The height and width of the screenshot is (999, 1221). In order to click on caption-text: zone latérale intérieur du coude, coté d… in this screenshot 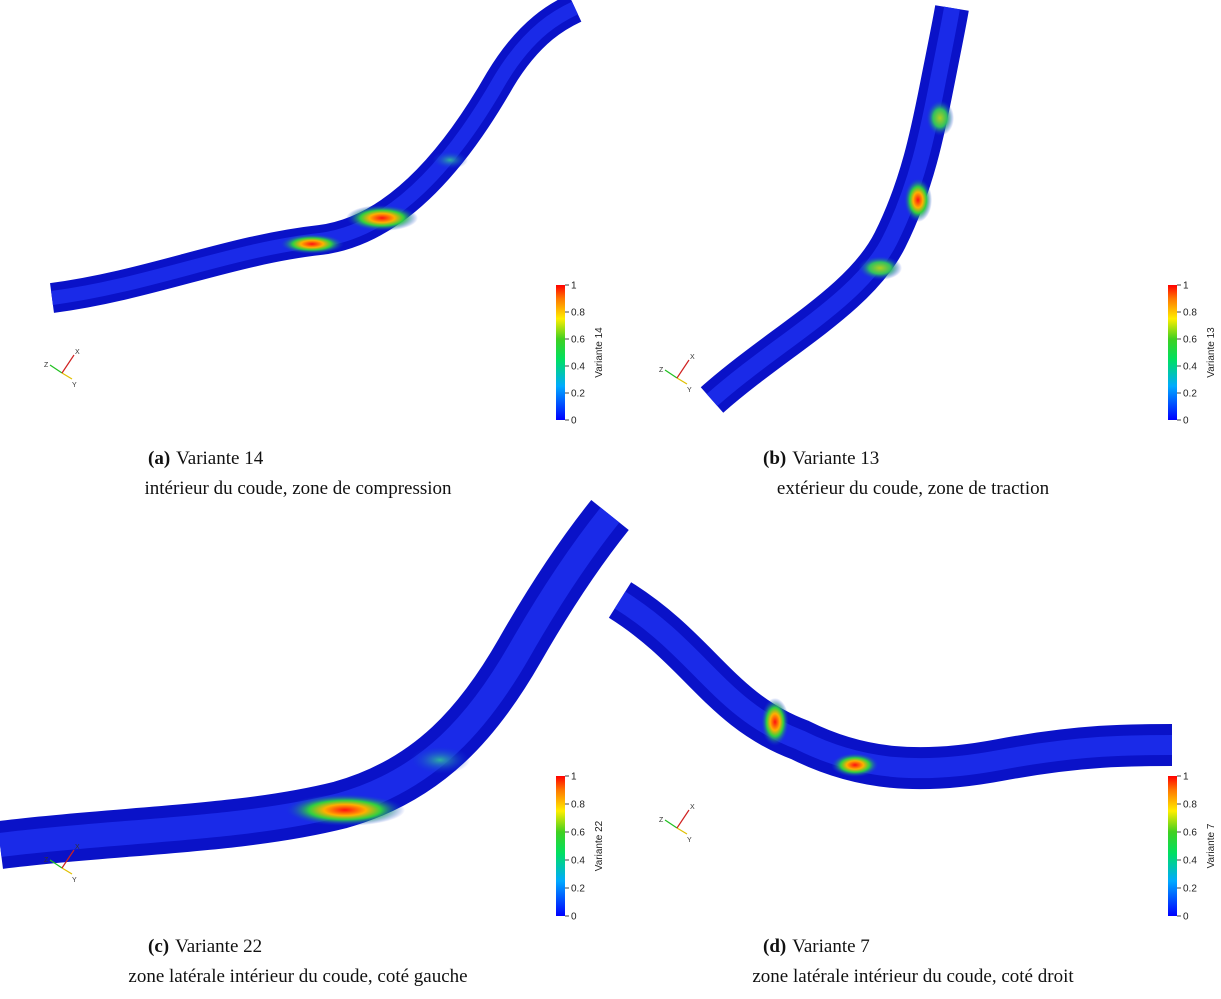, I will do `click(913, 976)`.